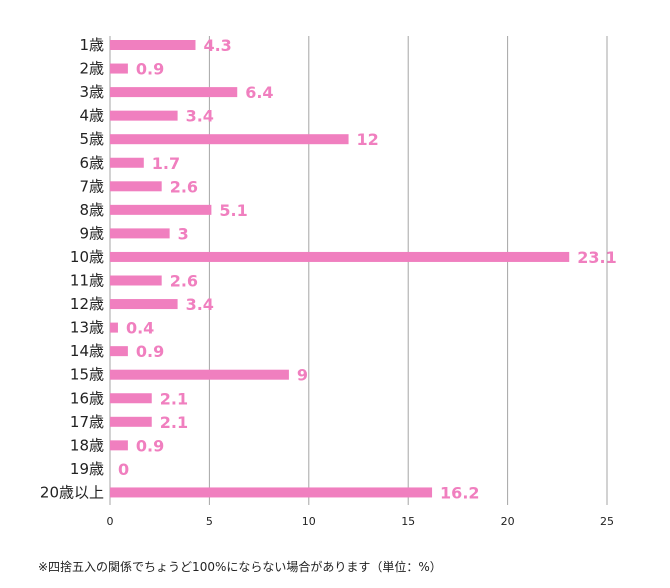 Image resolution: width=670 pixels, height=588 pixels. Describe the element at coordinates (91, 210) in the screenshot. I see `category-label: 8歳` at that location.